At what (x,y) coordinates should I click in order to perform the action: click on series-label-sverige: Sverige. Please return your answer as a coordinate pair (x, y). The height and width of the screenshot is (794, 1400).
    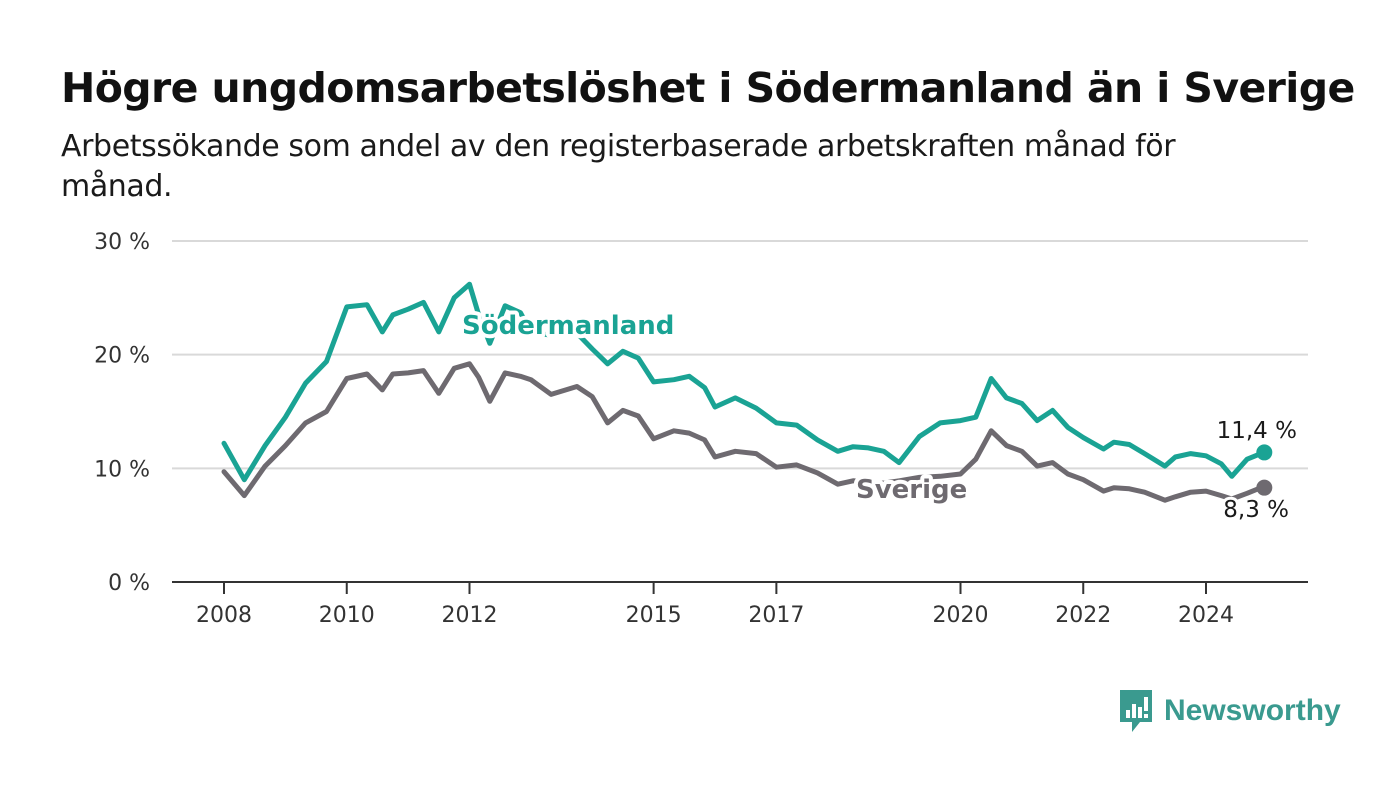
    Looking at the image, I should click on (911, 490).